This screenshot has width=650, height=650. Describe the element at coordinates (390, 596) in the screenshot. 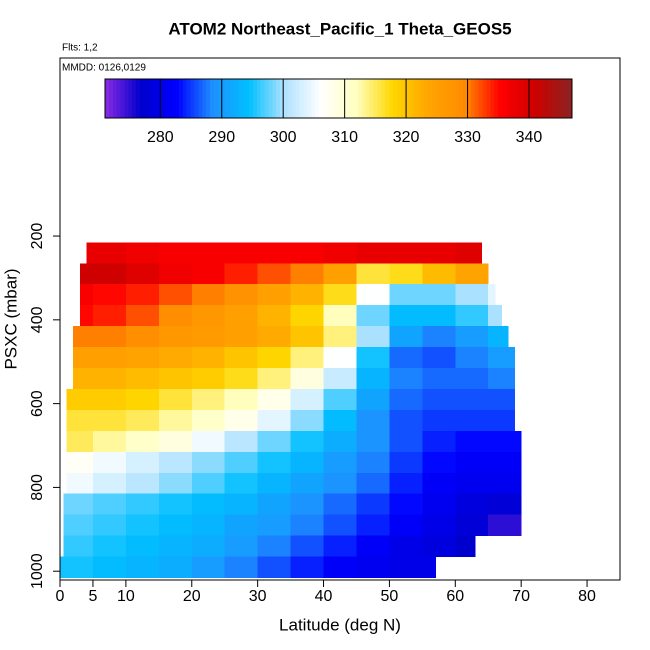

I see `x-tick-label: 50` at that location.